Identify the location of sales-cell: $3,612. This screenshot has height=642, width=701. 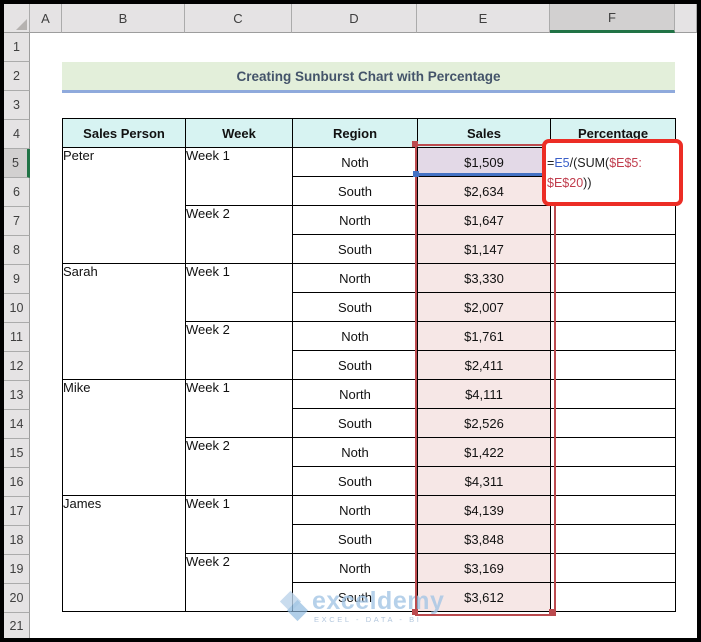
(484, 597).